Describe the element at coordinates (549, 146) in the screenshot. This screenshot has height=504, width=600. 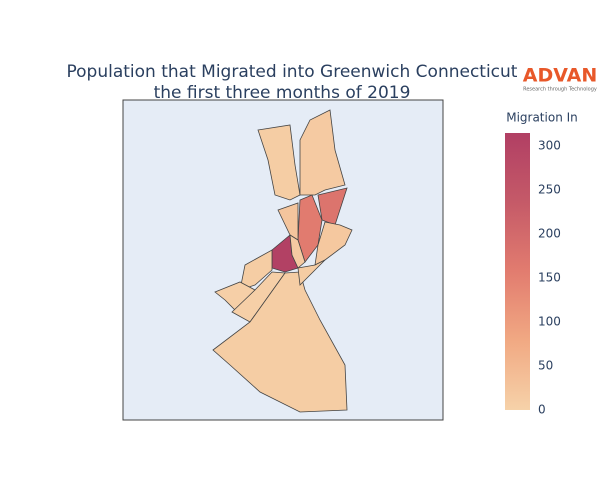
I see `colorbar-tick-label: 300` at that location.